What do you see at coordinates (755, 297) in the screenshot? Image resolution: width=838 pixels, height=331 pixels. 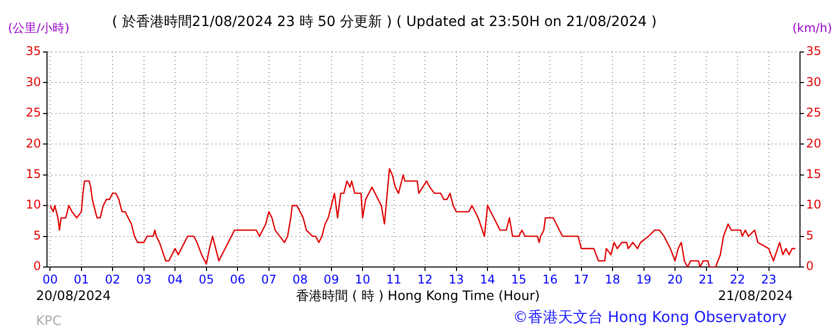 I see `text: 21/08/2024` at bounding box center [755, 297].